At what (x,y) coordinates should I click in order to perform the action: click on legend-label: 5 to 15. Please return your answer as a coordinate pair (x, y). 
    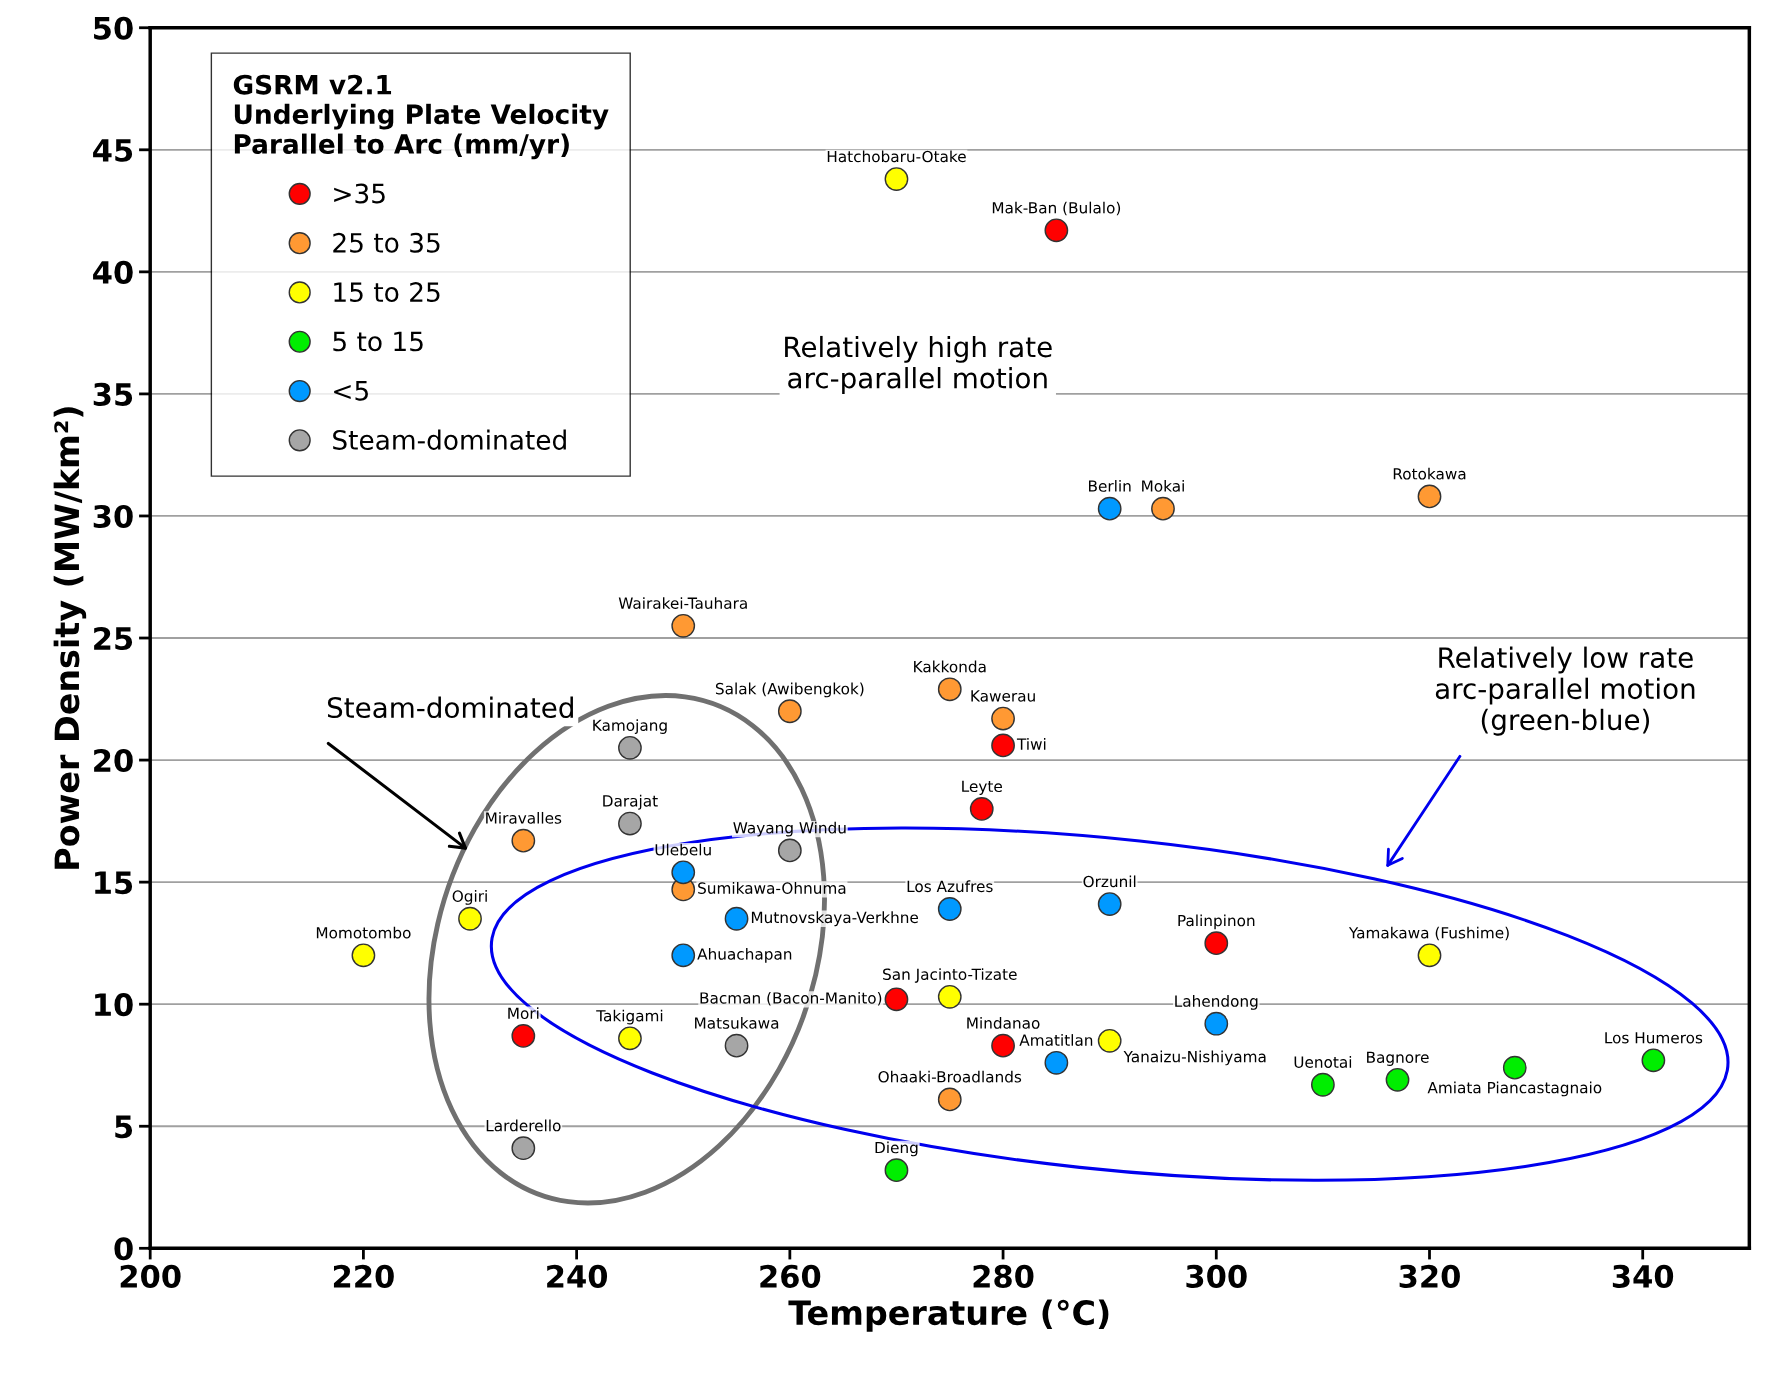
    Looking at the image, I should click on (378, 341).